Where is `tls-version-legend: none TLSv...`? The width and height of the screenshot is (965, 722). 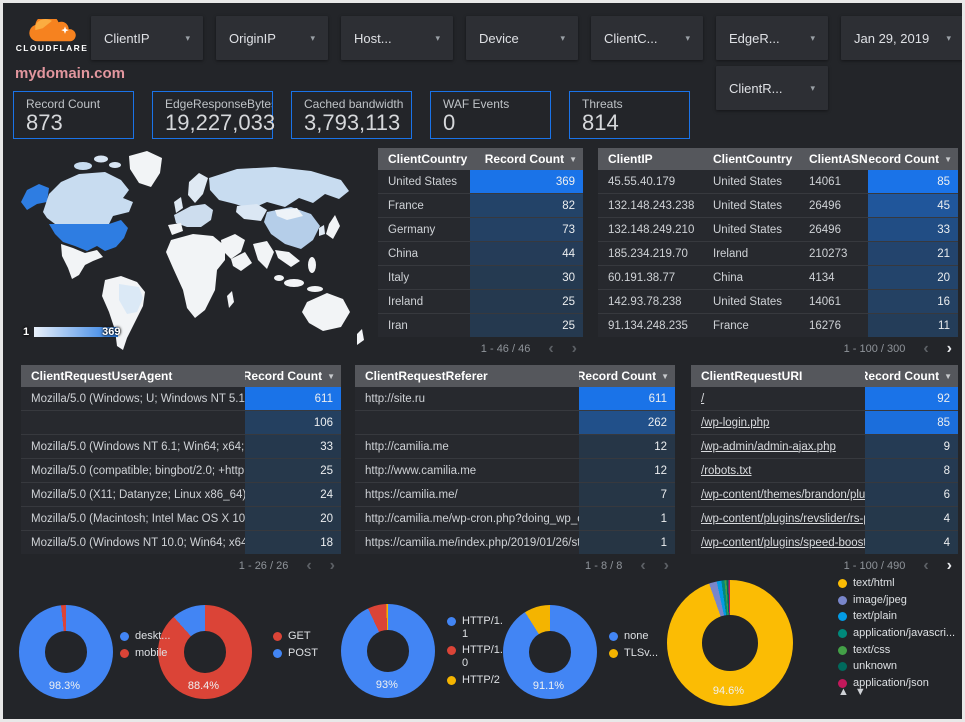 tls-version-legend: none TLSv... is located at coordinates (633, 644).